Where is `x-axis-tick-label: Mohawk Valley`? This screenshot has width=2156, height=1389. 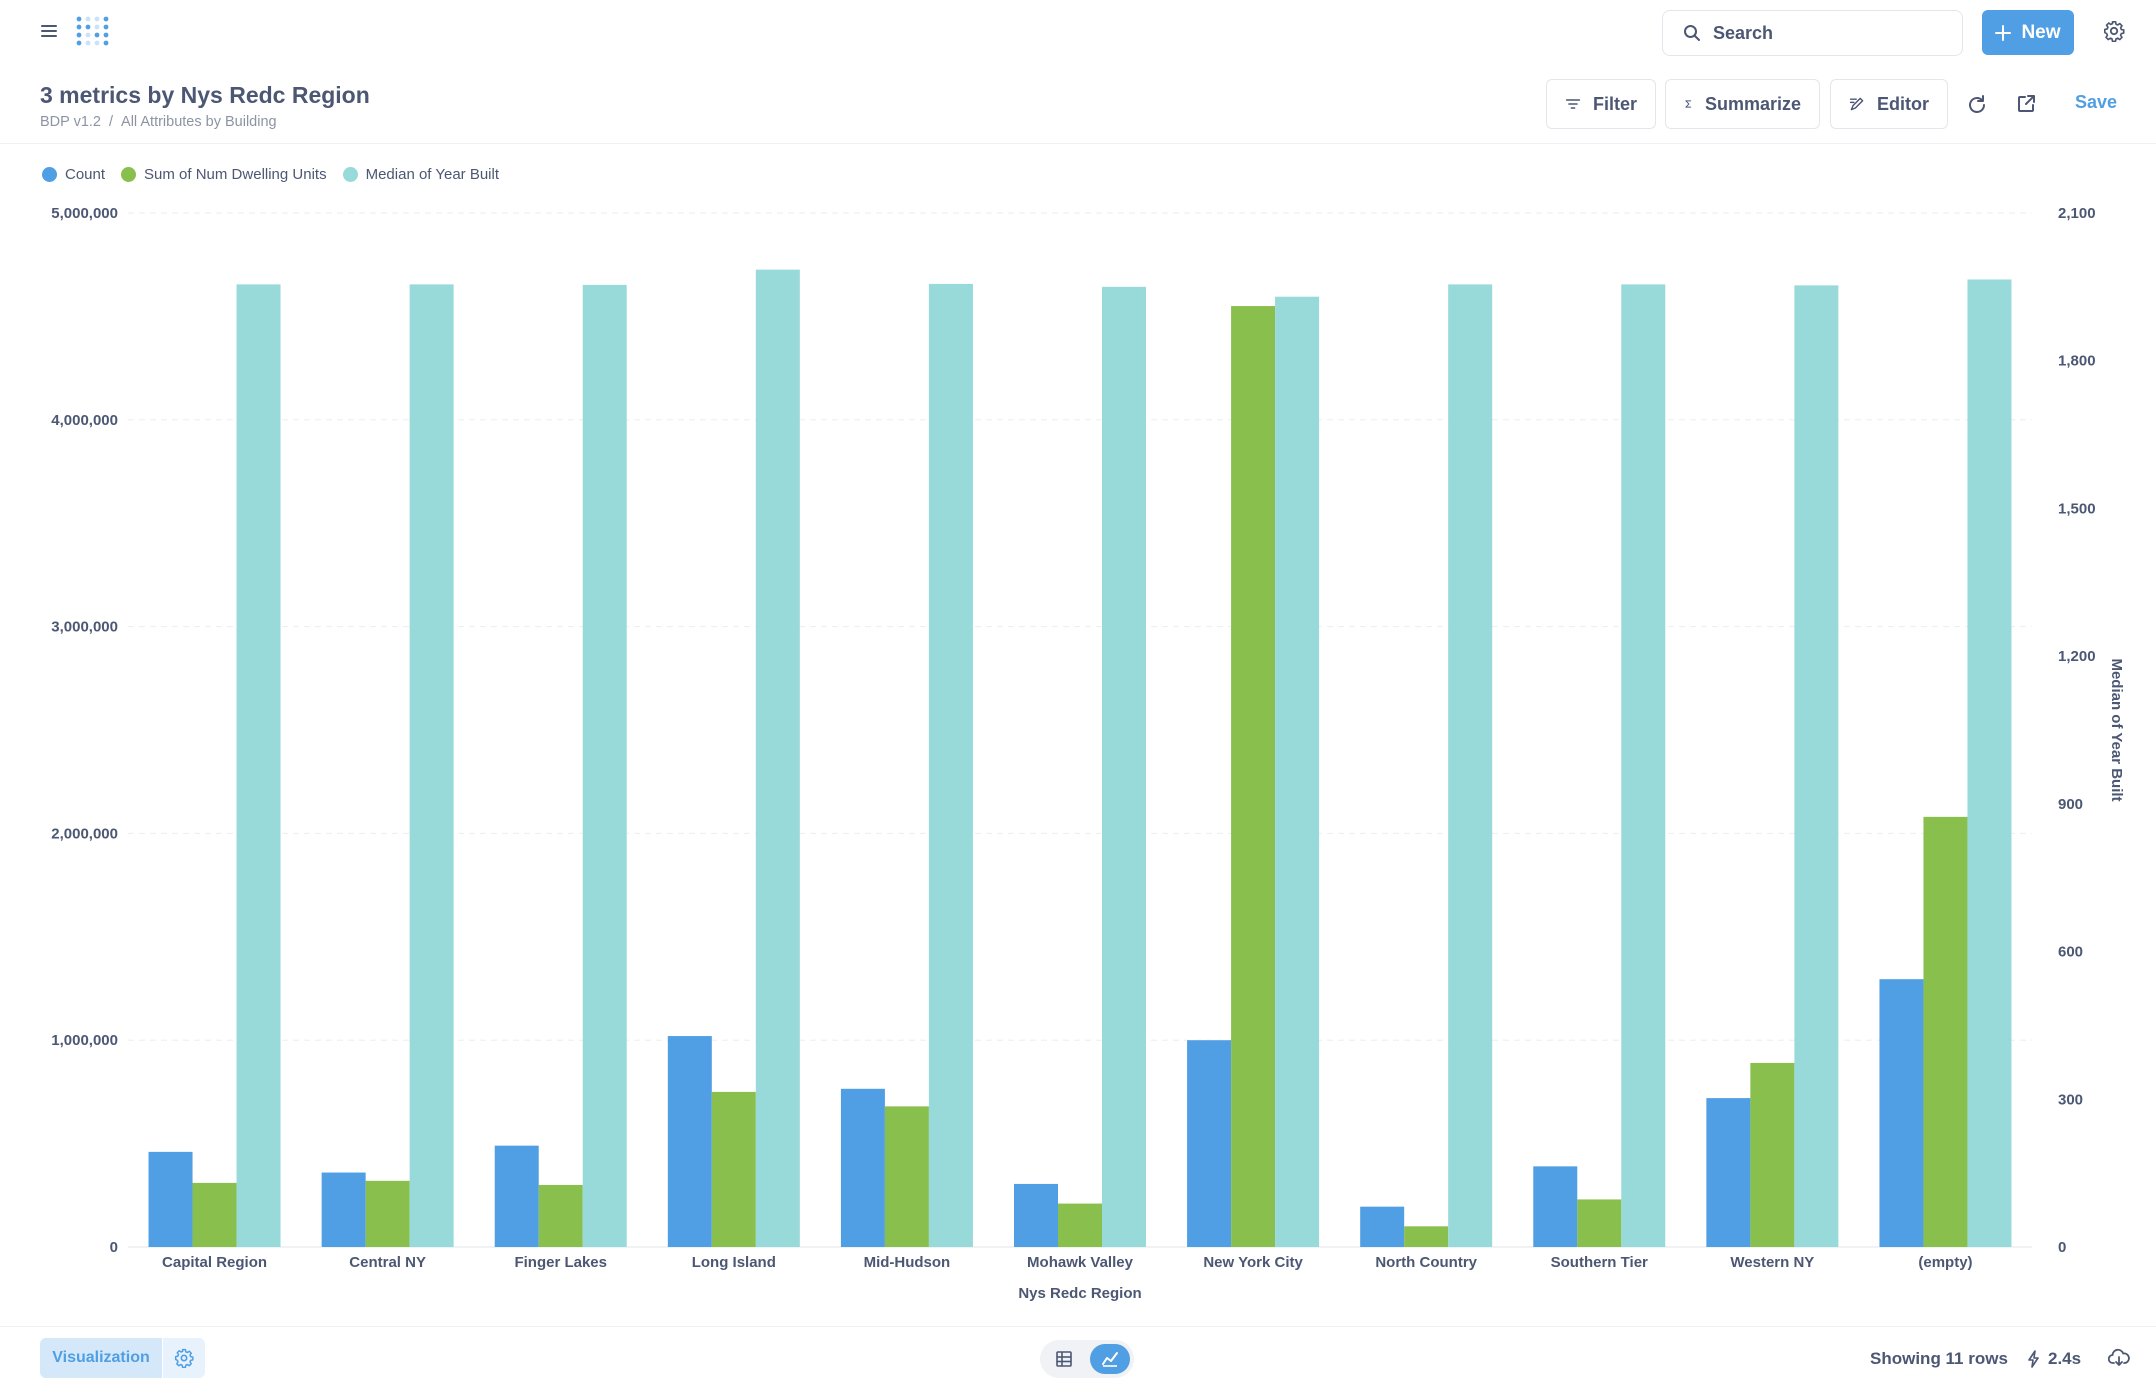 x-axis-tick-label: Mohawk Valley is located at coordinates (1080, 1262).